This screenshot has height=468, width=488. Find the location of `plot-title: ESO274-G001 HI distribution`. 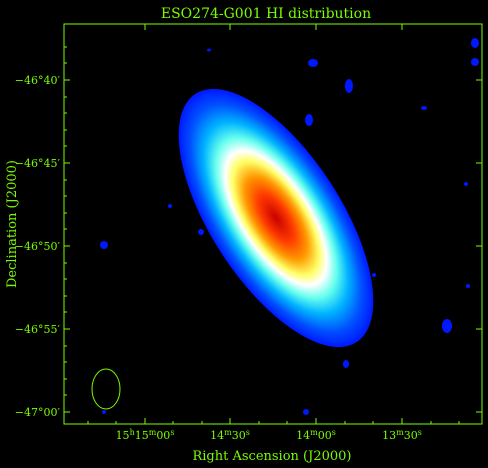

plot-title: ESO274-G001 HI distribution is located at coordinates (266, 14).